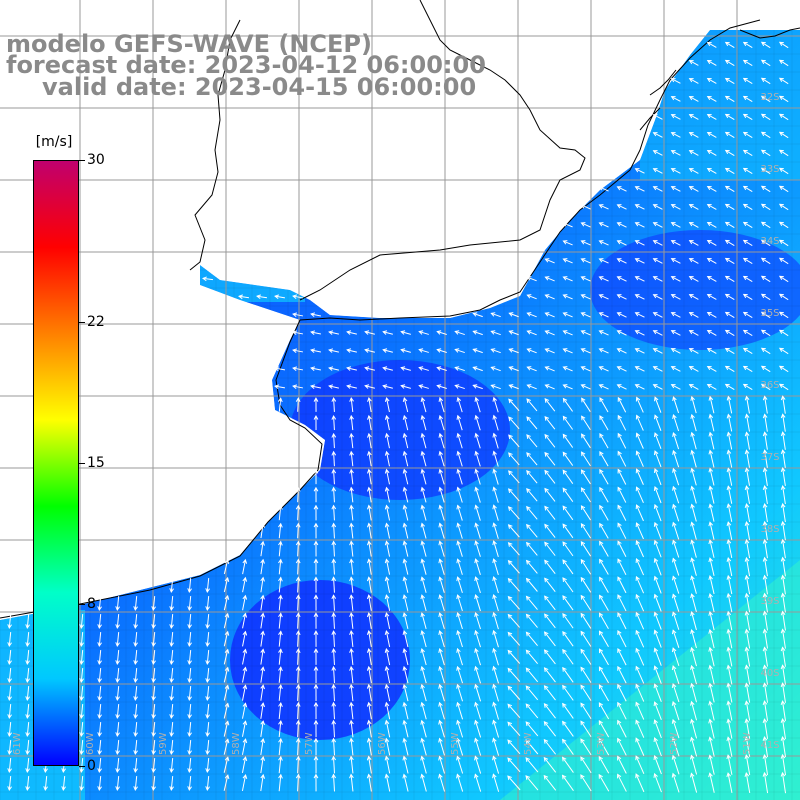 The height and width of the screenshot is (800, 800). What do you see at coordinates (650, 680) in the screenshot?
I see `southeast-strong` at bounding box center [650, 680].